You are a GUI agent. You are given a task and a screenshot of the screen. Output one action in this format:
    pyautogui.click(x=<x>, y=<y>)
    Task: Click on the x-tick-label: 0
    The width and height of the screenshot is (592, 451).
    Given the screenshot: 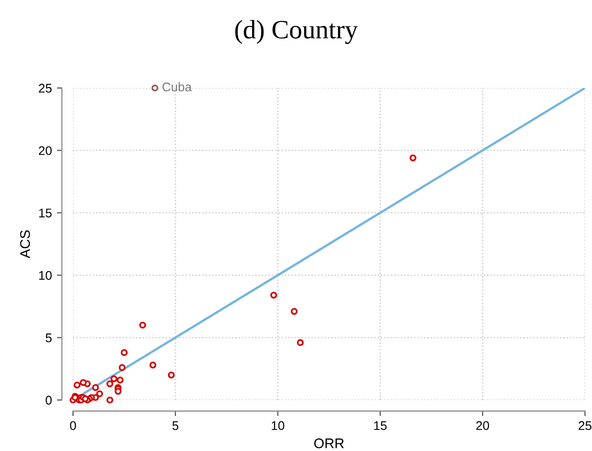 What is the action you would take?
    pyautogui.click(x=73, y=425)
    